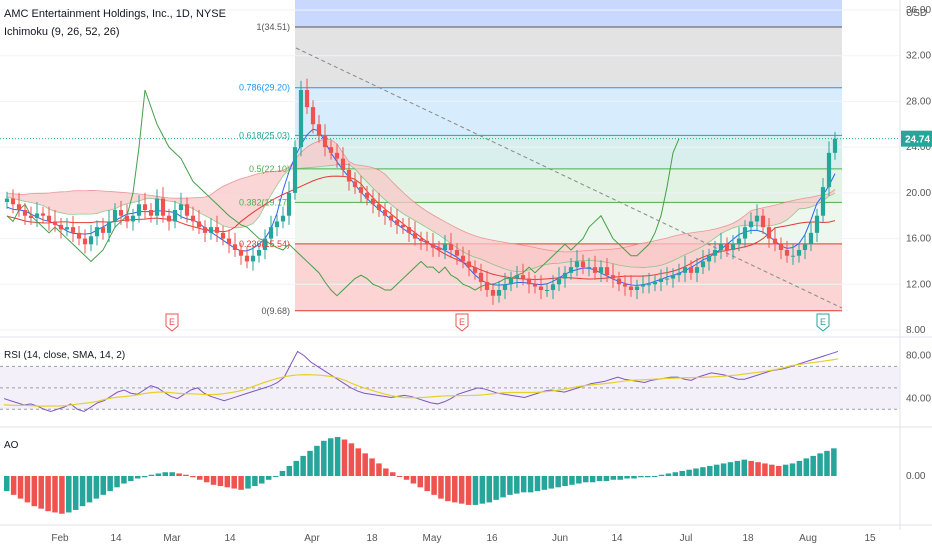 The height and width of the screenshot is (555, 932). What do you see at coordinates (918, 101) in the screenshot?
I see `y-tick-label: 28.00` at bounding box center [918, 101].